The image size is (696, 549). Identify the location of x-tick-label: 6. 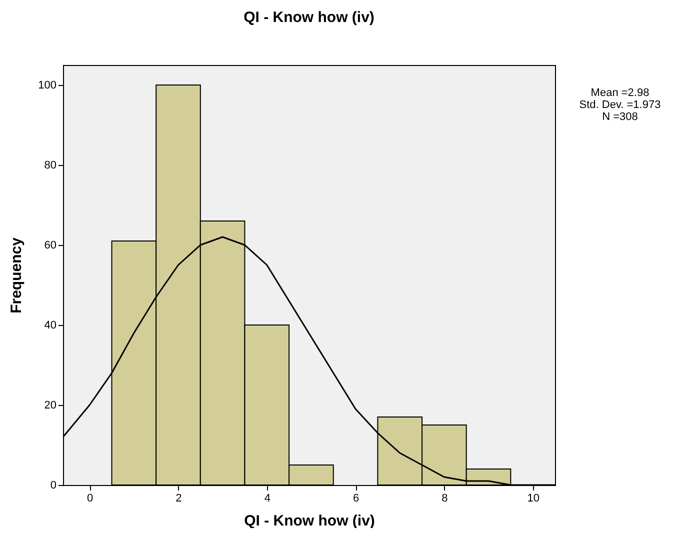
(356, 498).